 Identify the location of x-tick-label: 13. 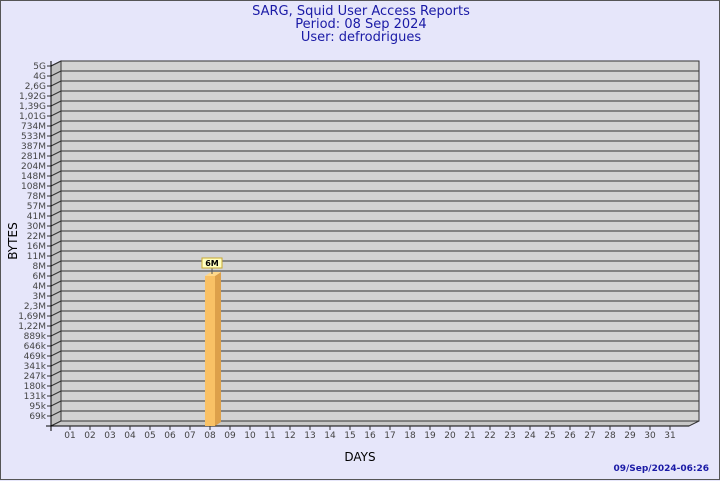
(309, 436).